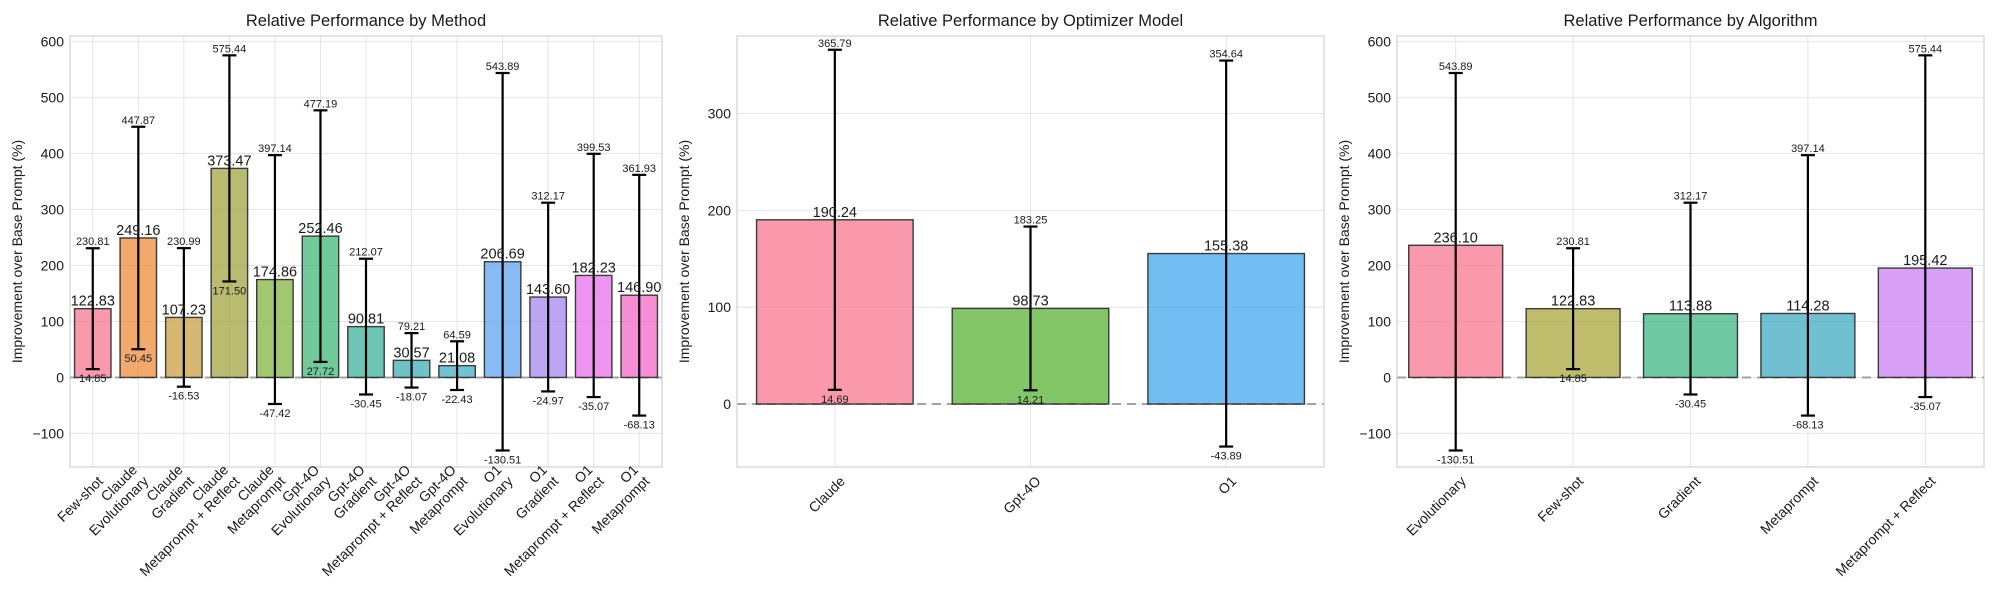 The width and height of the screenshot is (2000, 600). Describe the element at coordinates (1885, 526) in the screenshot. I see `x-tick-label: Metaprompt + Reflect` at that location.